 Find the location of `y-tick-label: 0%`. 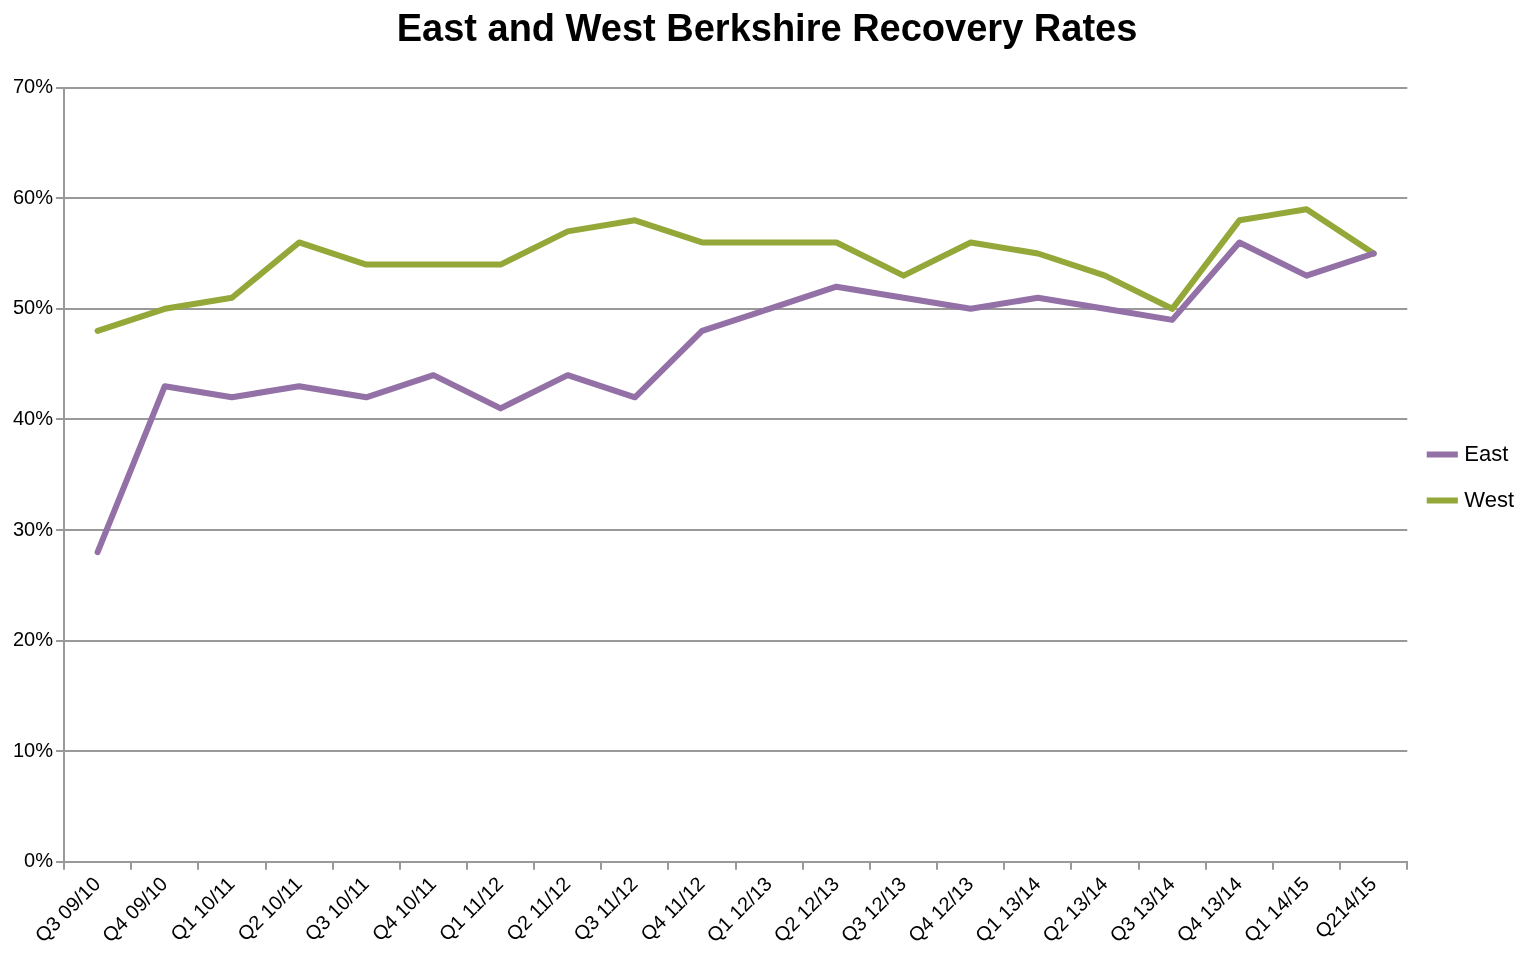

y-tick-label: 0% is located at coordinates (39, 860).